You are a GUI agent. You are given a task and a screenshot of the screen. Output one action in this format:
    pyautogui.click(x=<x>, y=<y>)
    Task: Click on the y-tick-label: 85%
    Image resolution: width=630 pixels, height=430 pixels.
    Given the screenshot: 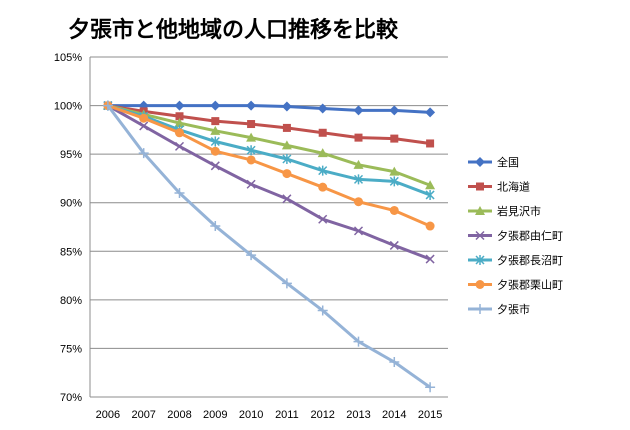 What is the action you would take?
    pyautogui.click(x=71, y=252)
    